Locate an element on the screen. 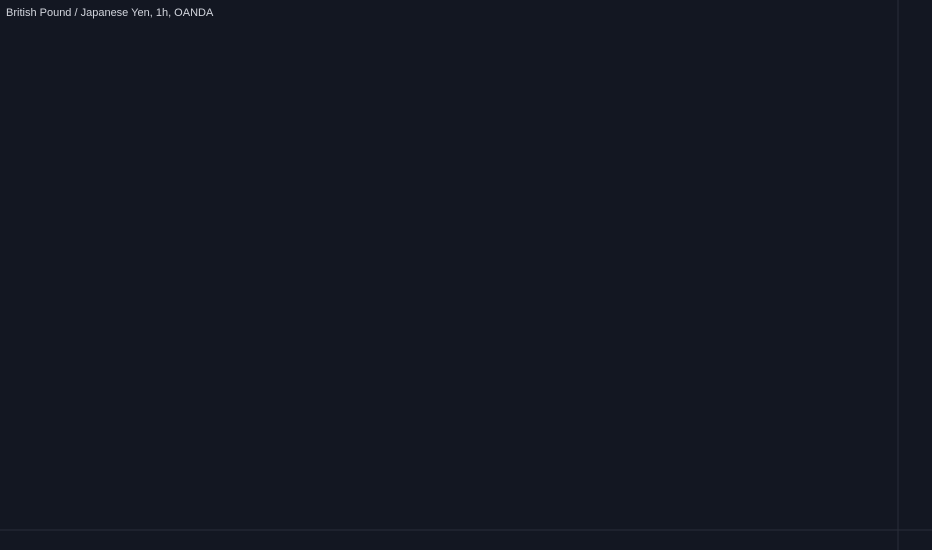 This screenshot has height=550, width=932. chart-title: British Pound / Japanese Yen, 1h, OANDA is located at coordinates (110, 13).